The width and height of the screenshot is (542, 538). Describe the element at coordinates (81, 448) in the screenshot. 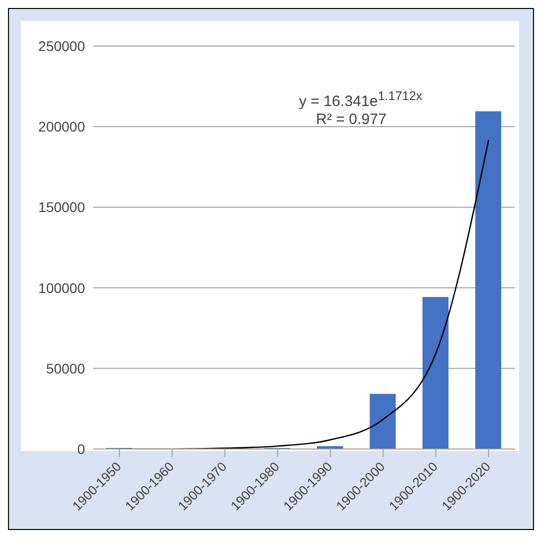

I see `y-tick-label: 0` at that location.